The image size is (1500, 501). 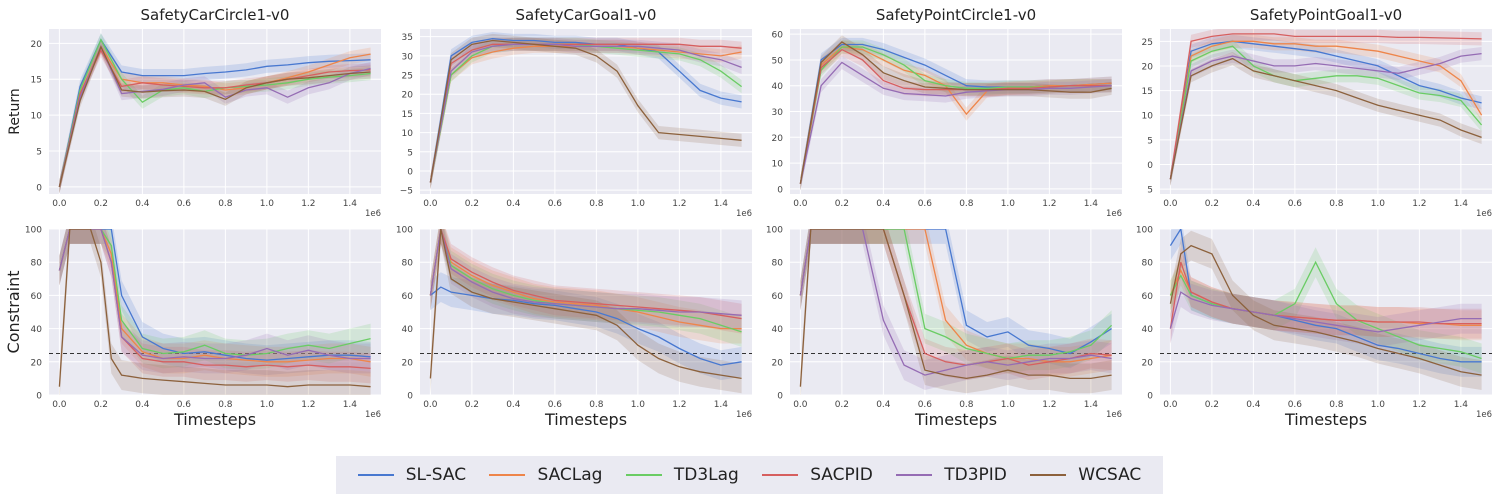 I want to click on series-line-sacpid, so click(x=585, y=113).